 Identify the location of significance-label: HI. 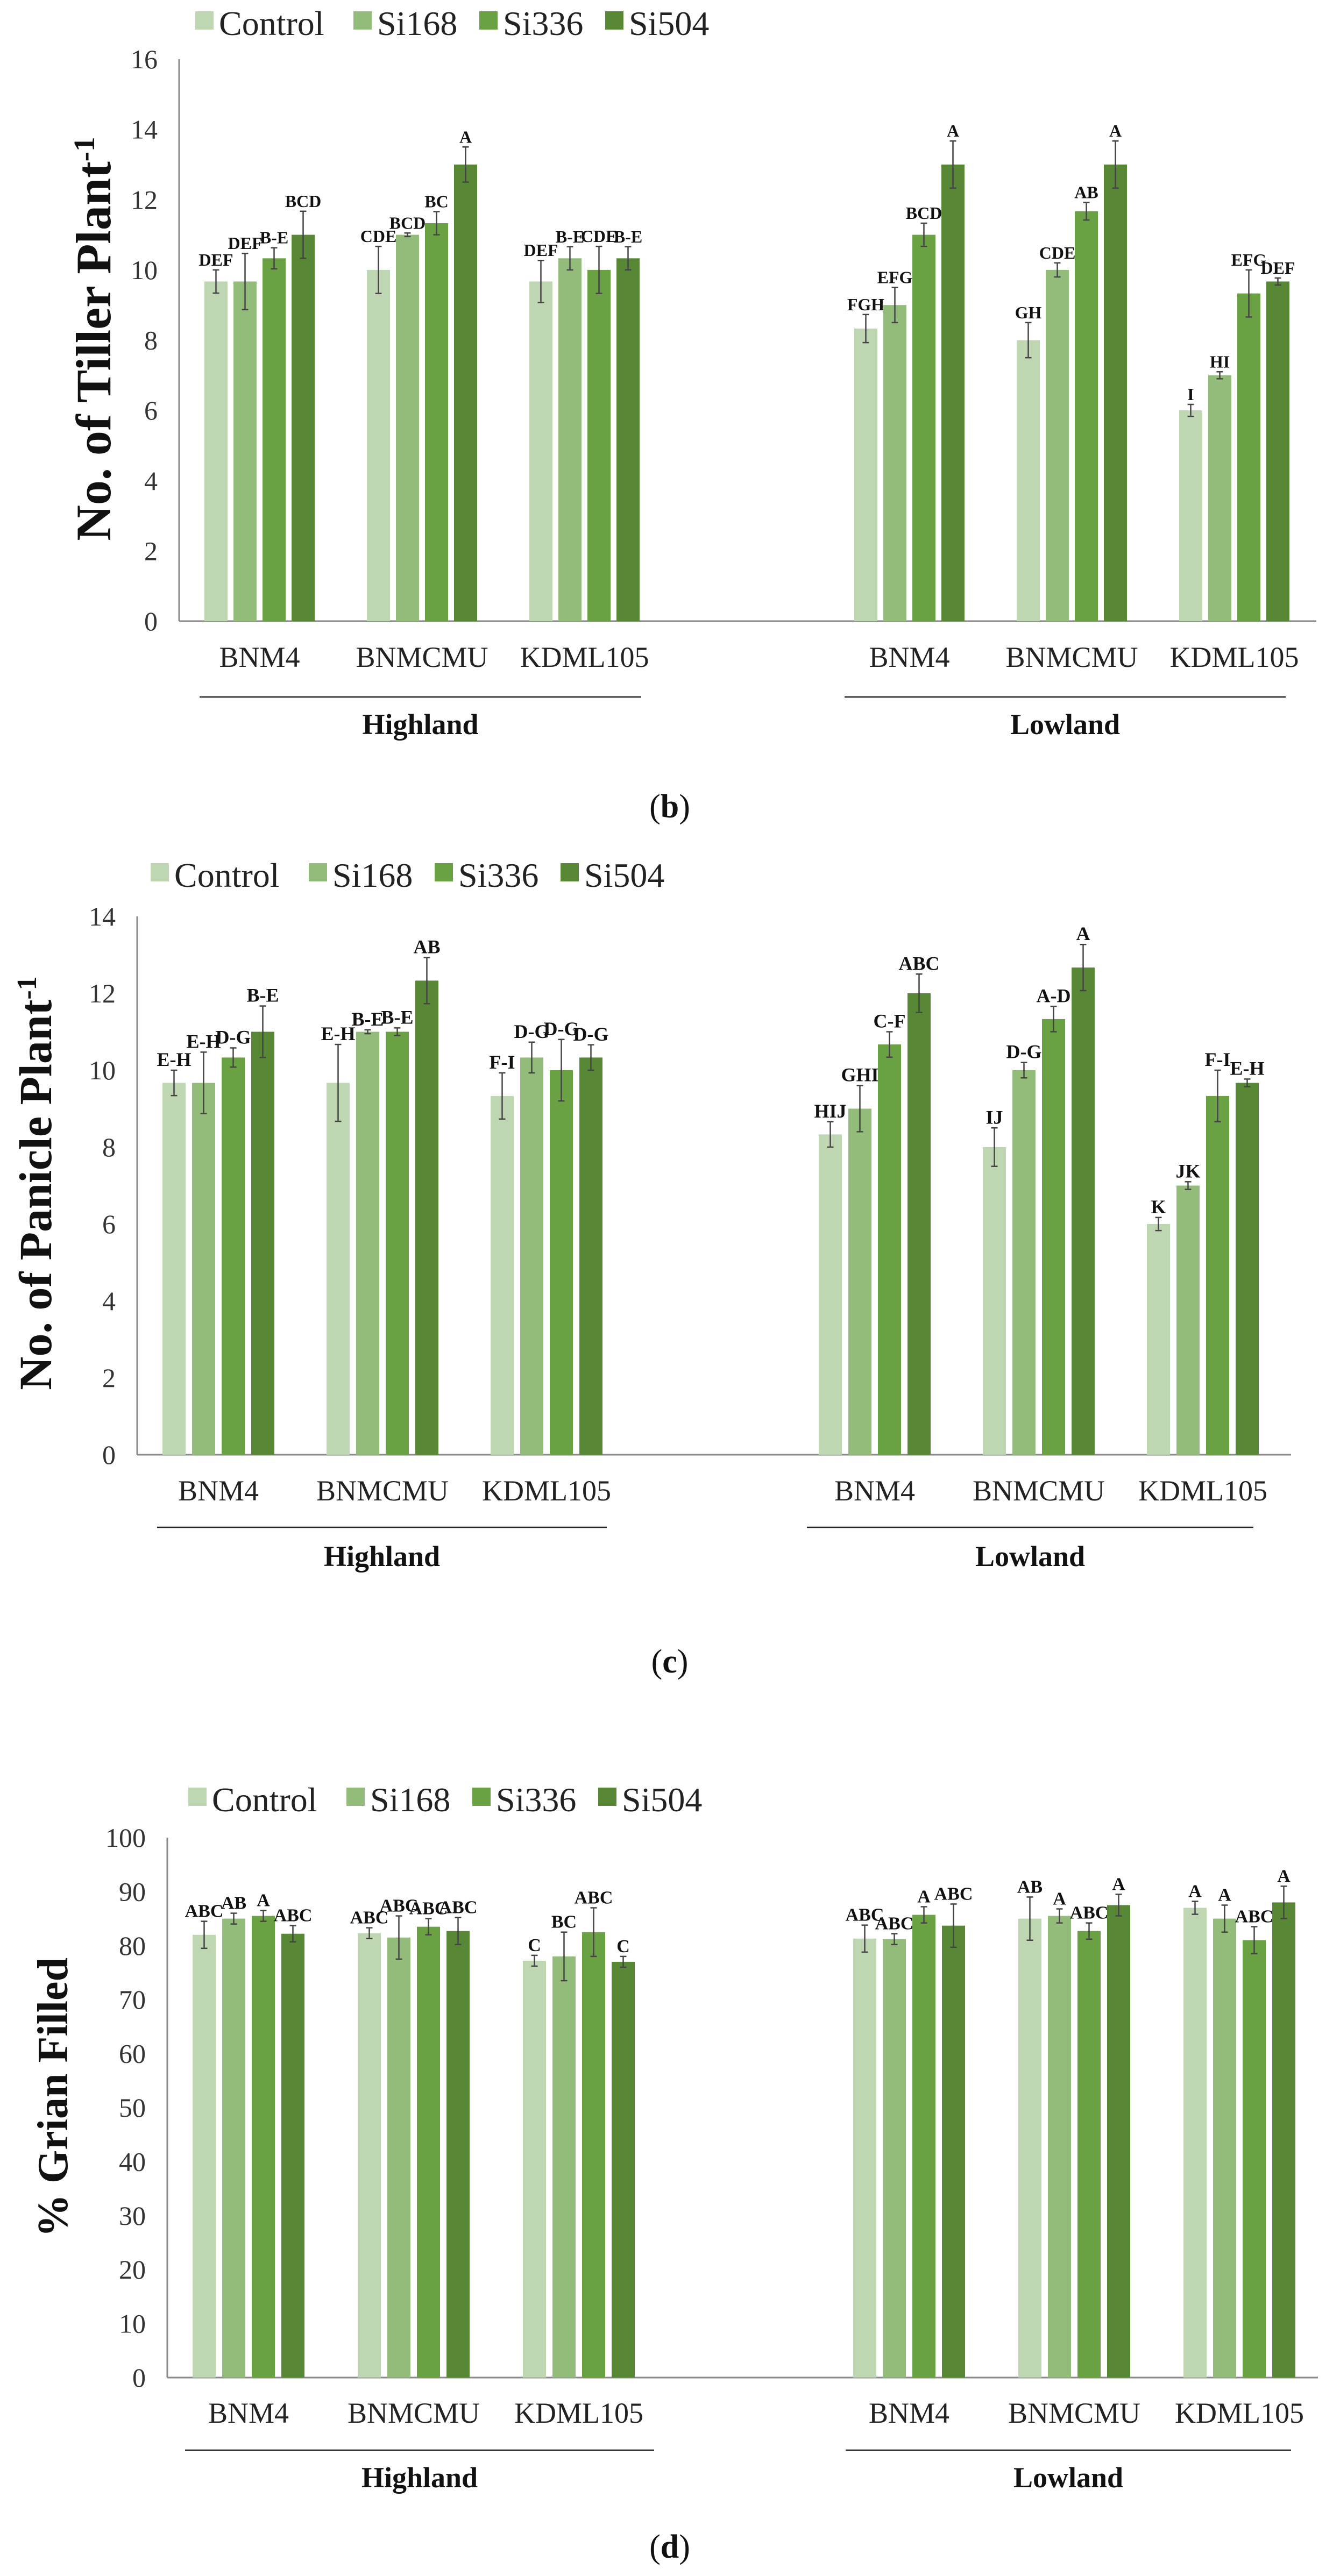
(1220, 361).